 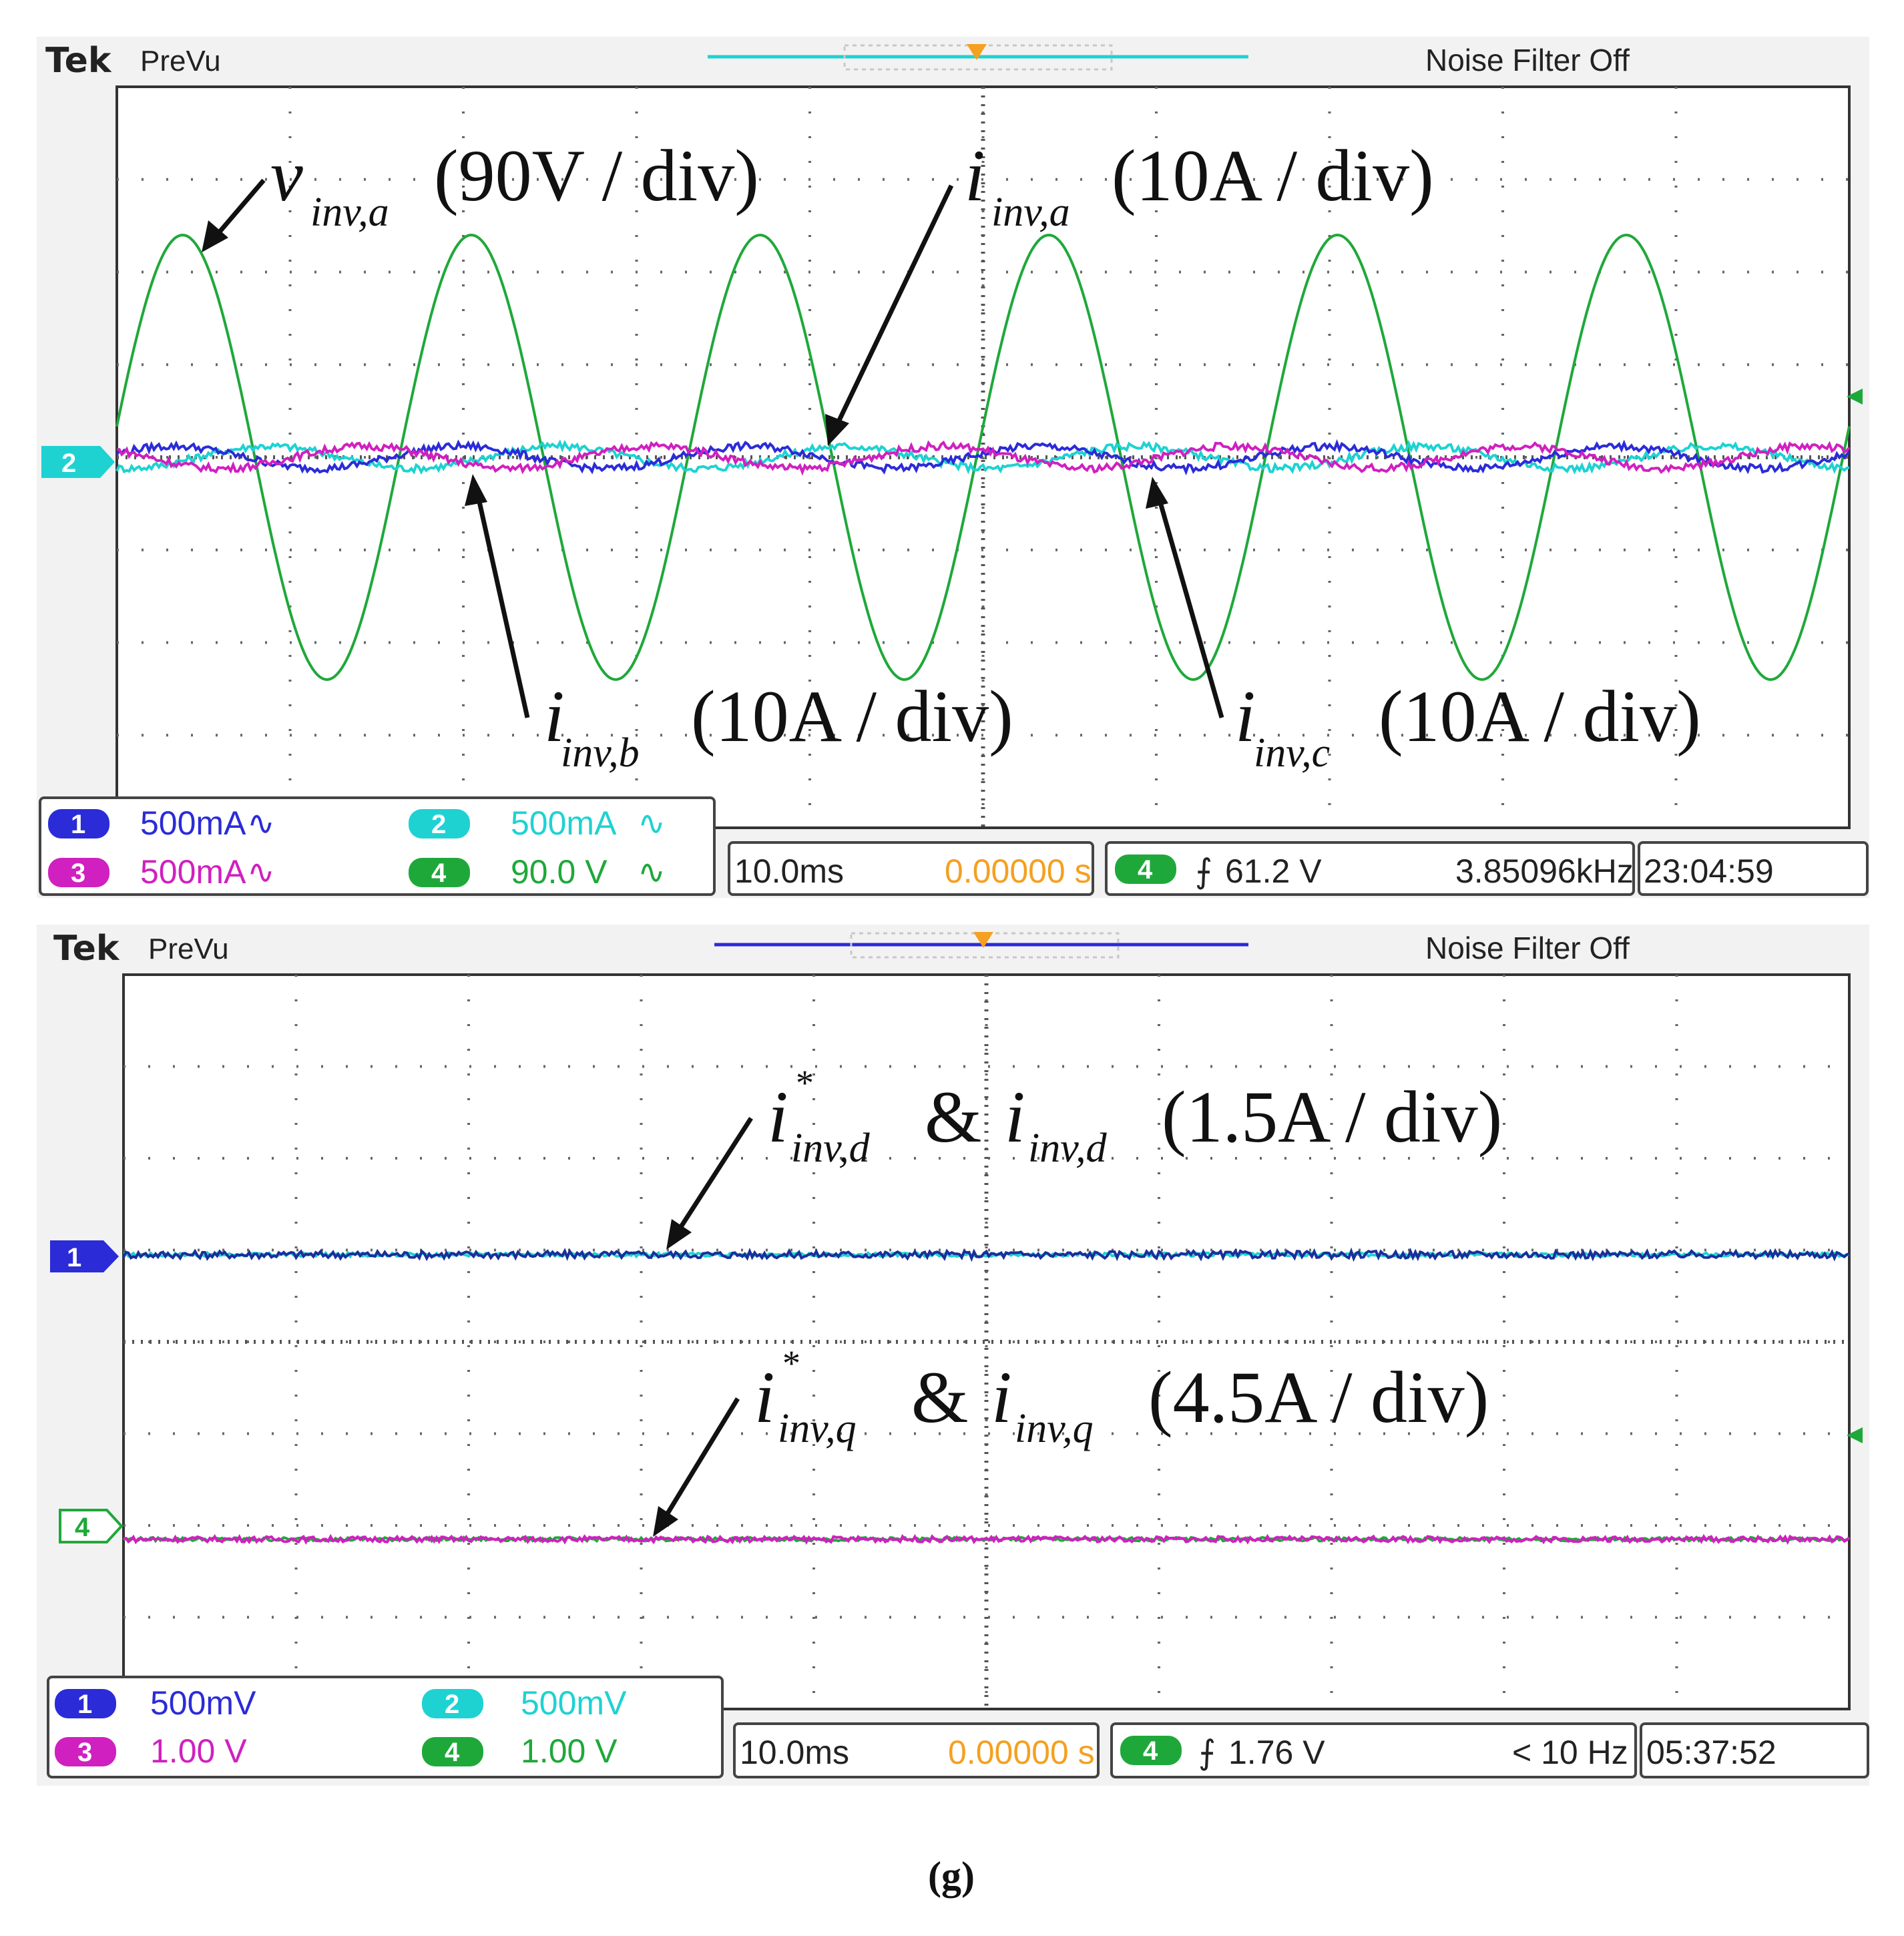 What do you see at coordinates (1527, 60) in the screenshot?
I see `scope-top-status: Noise Filter Off` at bounding box center [1527, 60].